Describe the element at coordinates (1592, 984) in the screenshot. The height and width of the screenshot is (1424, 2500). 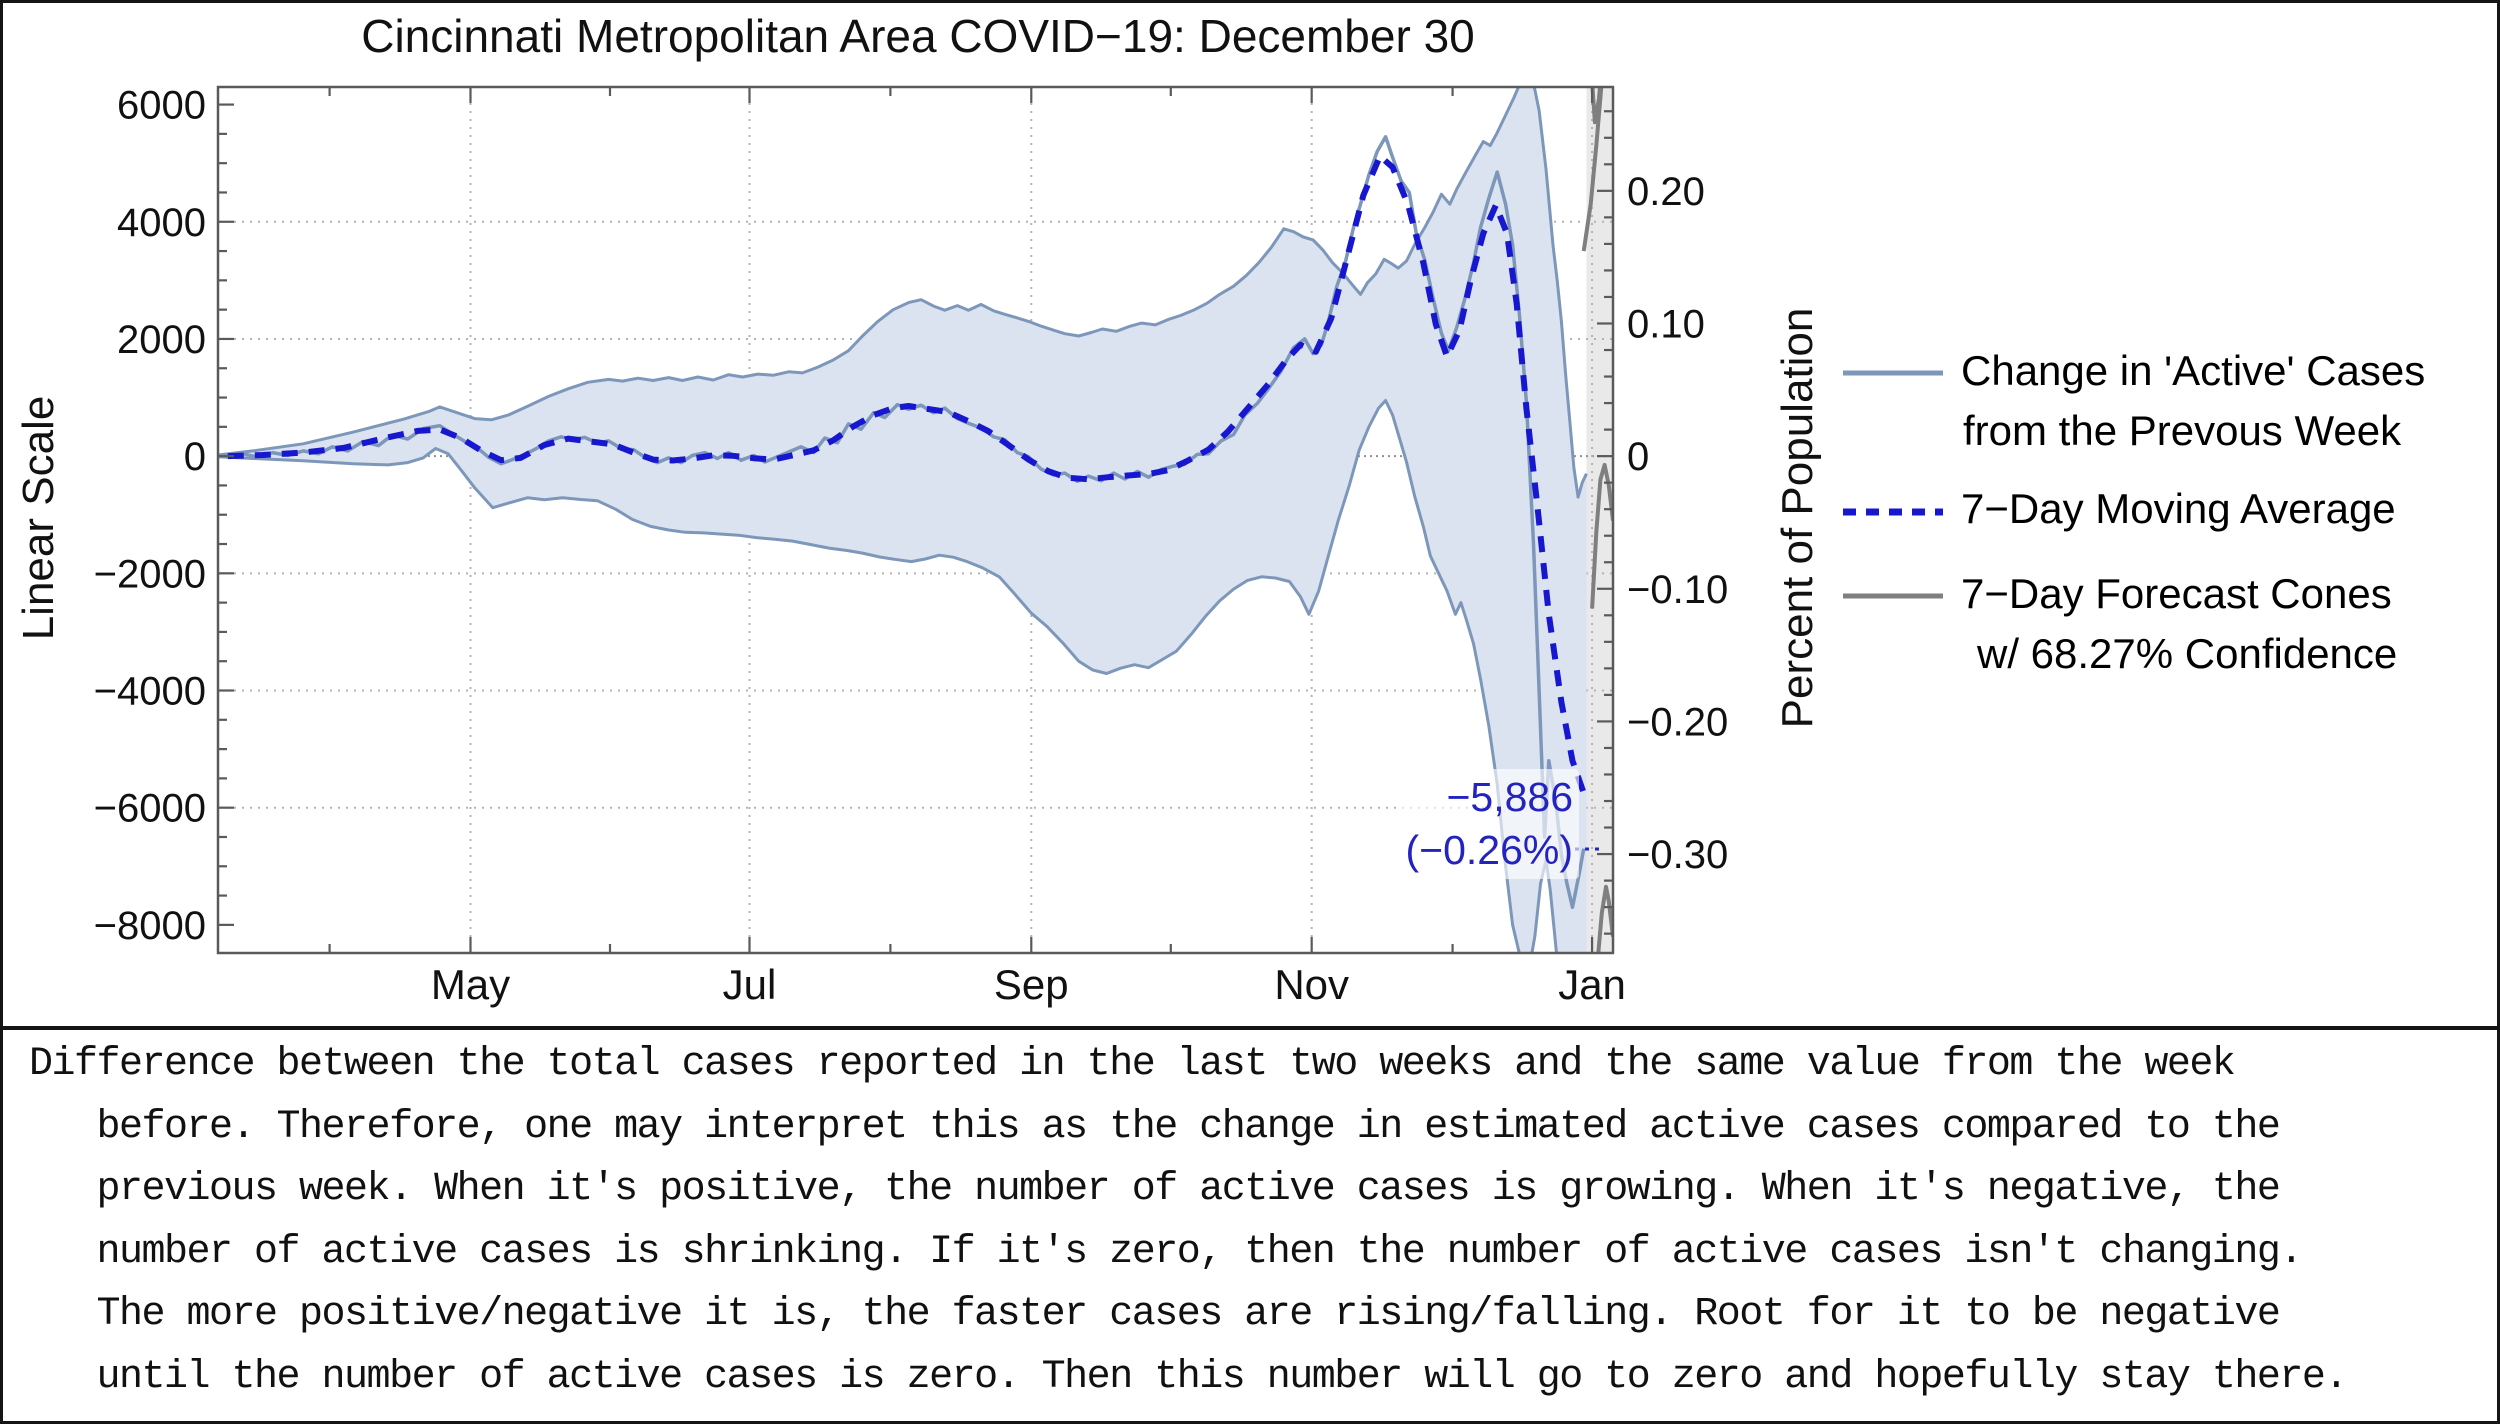
I see `svg-text: Jan` at that location.